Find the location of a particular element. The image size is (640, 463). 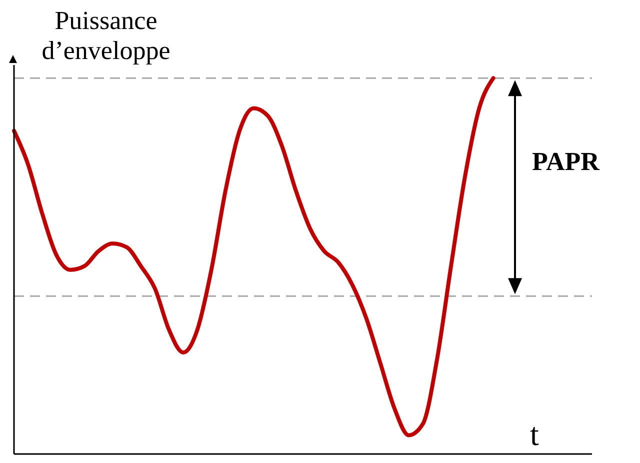

annotation: PAPR is located at coordinates (566, 162).